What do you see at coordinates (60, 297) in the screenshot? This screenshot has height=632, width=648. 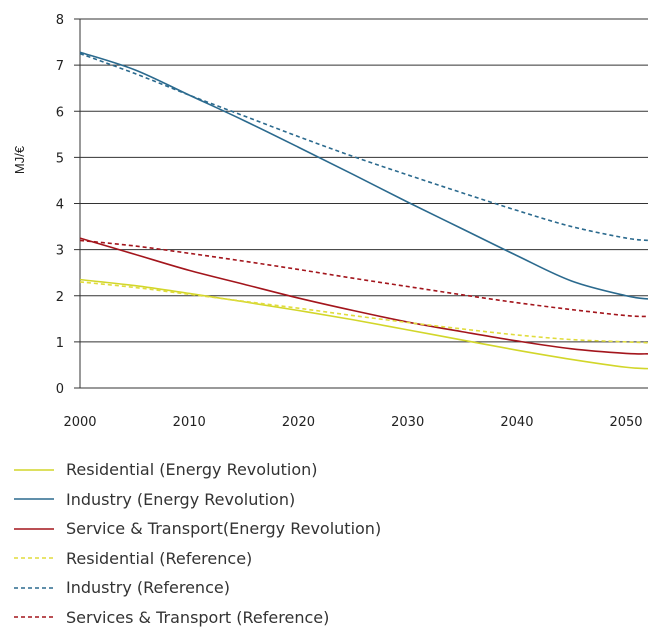 I see `y-tick-label: 2` at bounding box center [60, 297].